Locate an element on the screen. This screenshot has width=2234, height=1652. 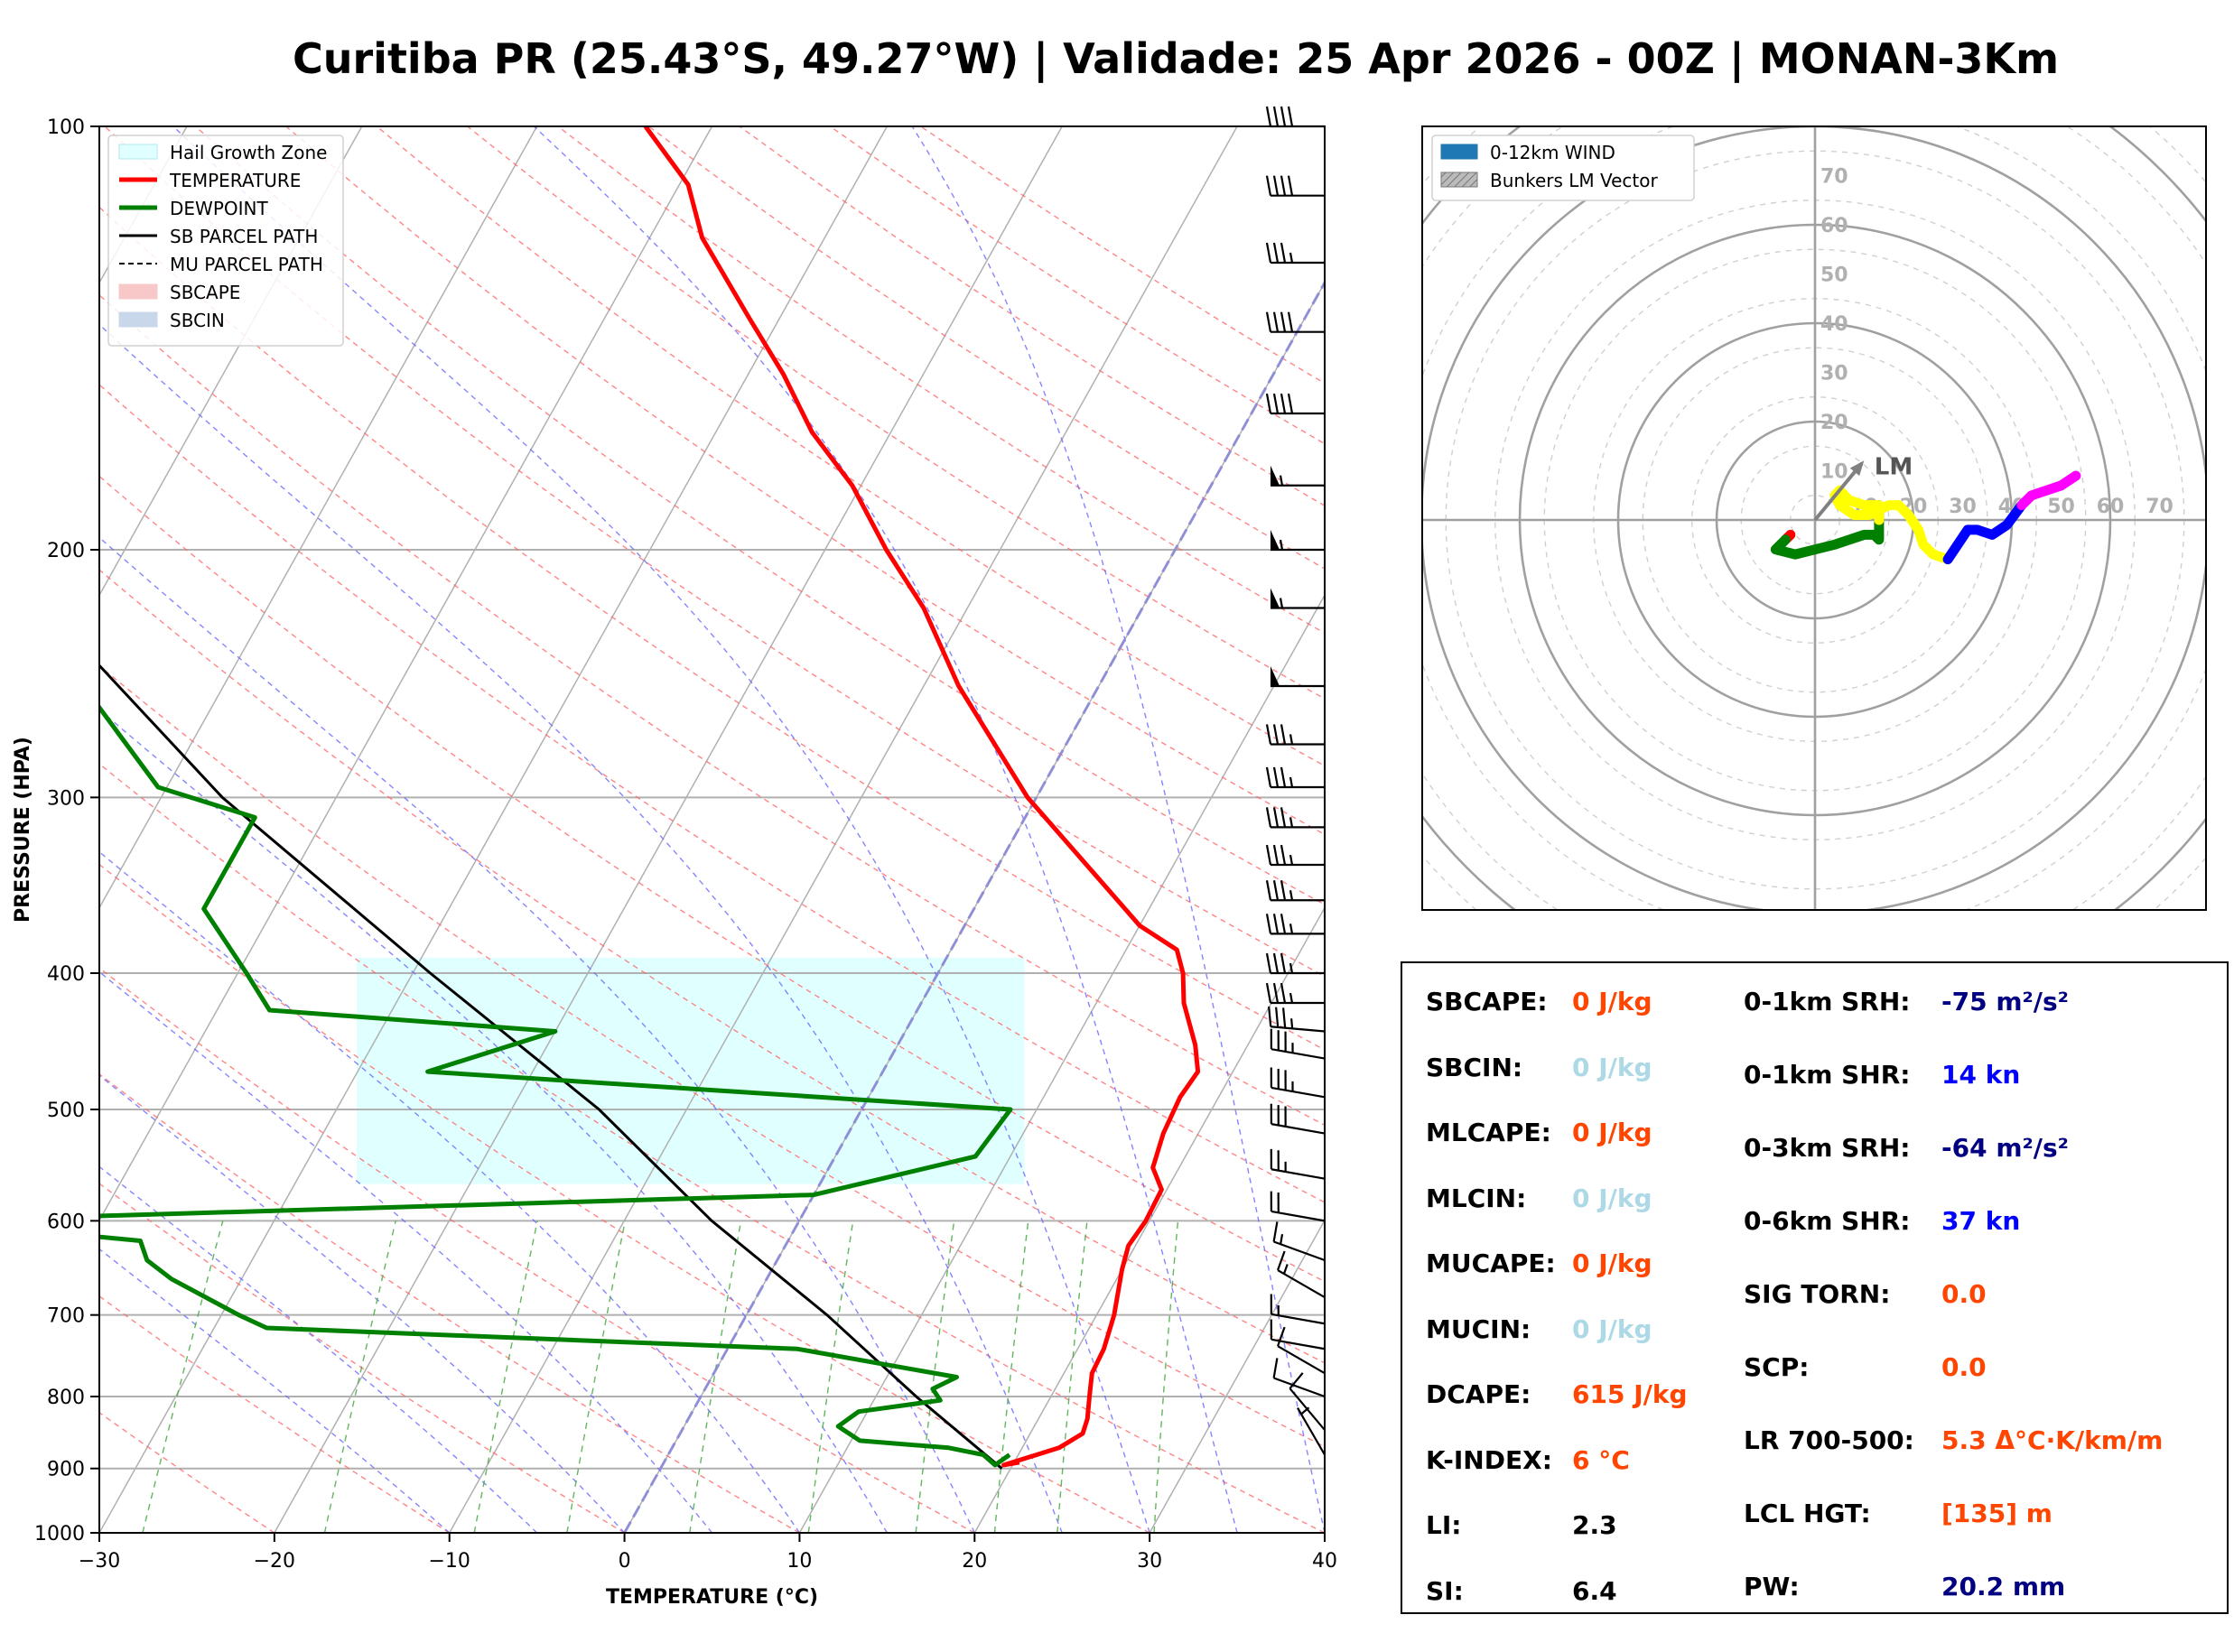
y-tick-label: 500 is located at coordinates (66, 1111).